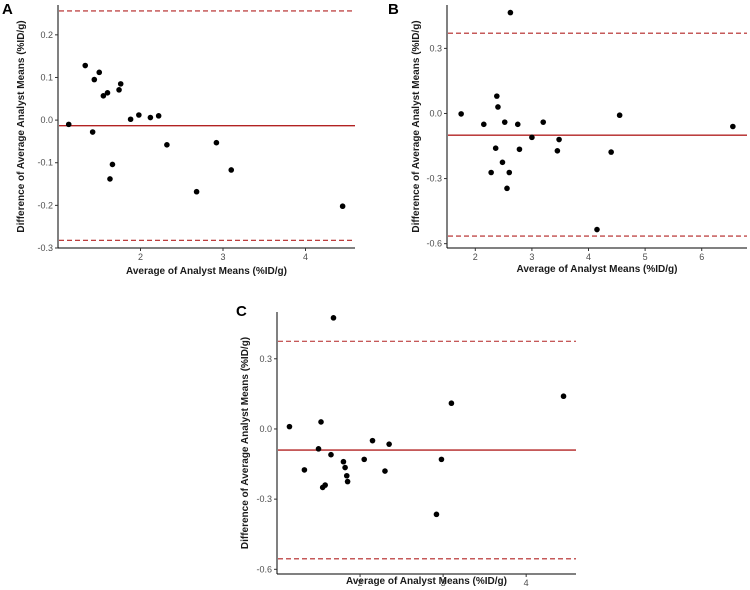 The image size is (750, 590). I want to click on x-tick-label-b: 4, so click(588, 257).